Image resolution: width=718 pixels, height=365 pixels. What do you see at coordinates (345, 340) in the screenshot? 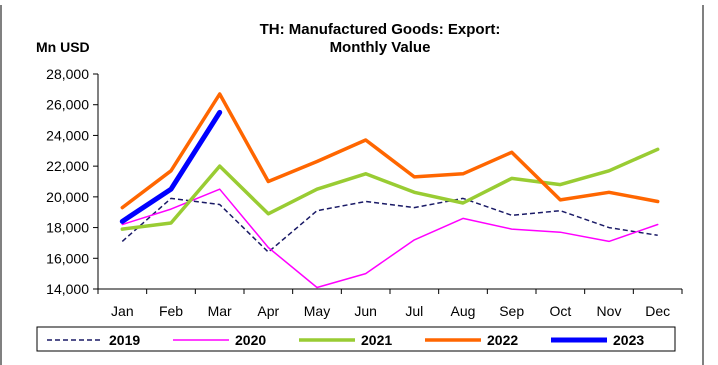
I see `legend-items: 2019 2020 2021 2022 2023` at bounding box center [345, 340].